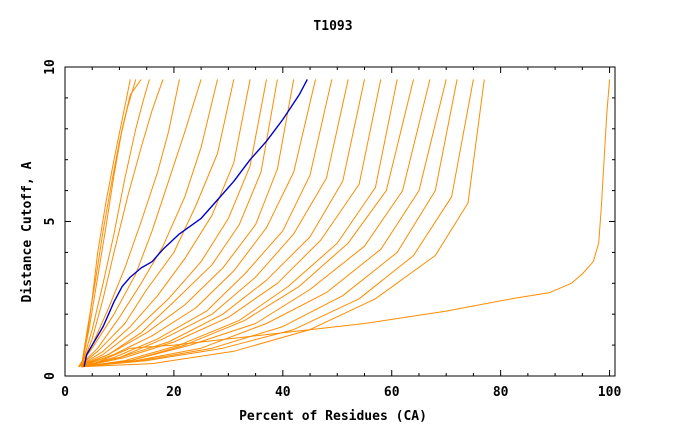 The image size is (680, 440). I want to click on x-tick-label: 60, so click(392, 392).